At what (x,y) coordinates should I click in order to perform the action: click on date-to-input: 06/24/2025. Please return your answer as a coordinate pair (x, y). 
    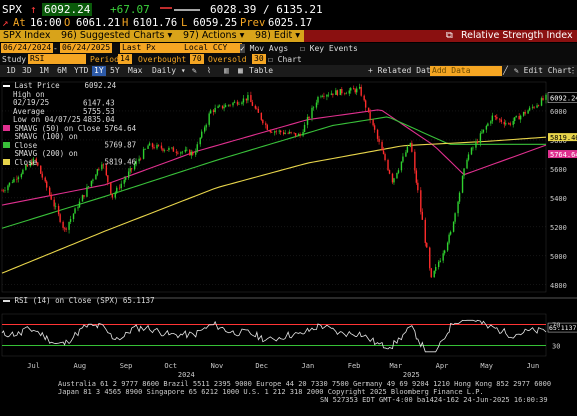
    Looking at the image, I should click on (86, 48).